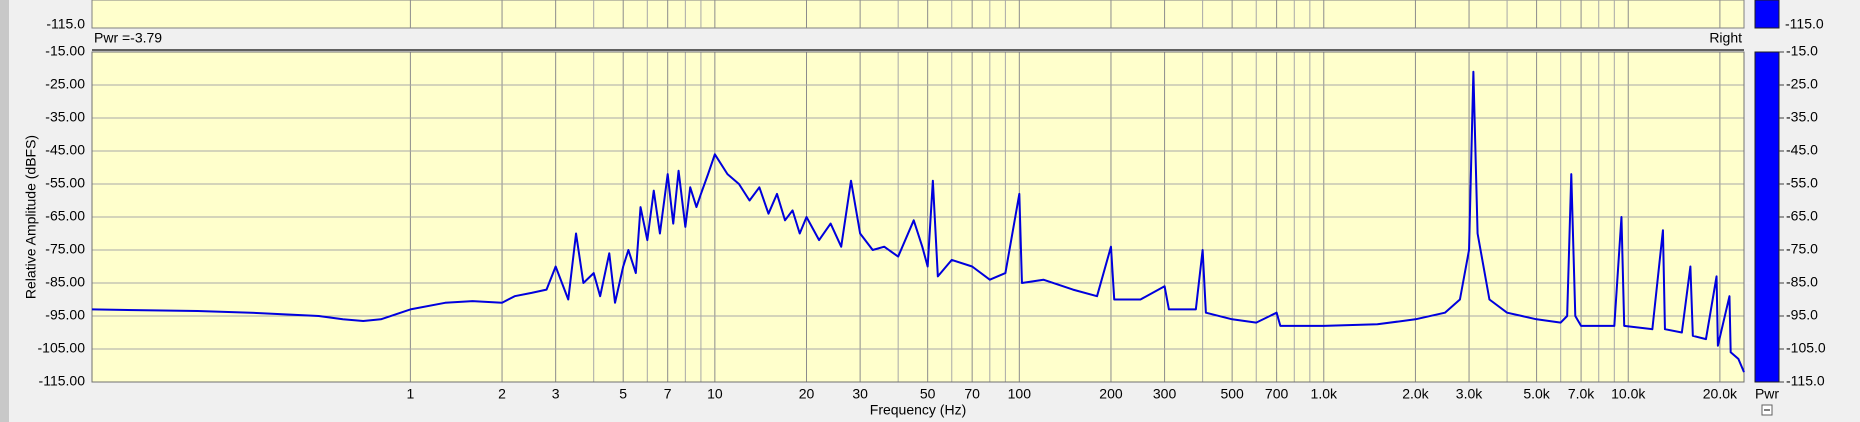 The image size is (1860, 422). What do you see at coordinates (65, 150) in the screenshot?
I see `y-tick-label: -45.00` at bounding box center [65, 150].